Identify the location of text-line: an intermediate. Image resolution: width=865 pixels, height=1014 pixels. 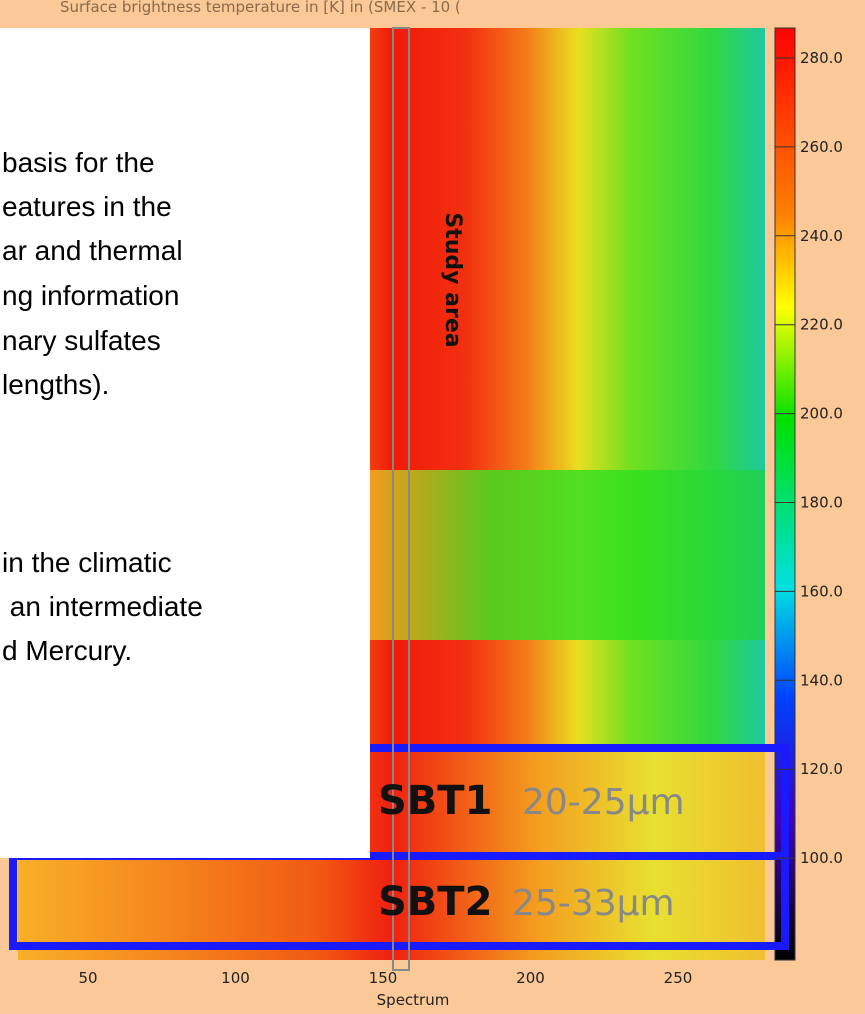
(102, 606).